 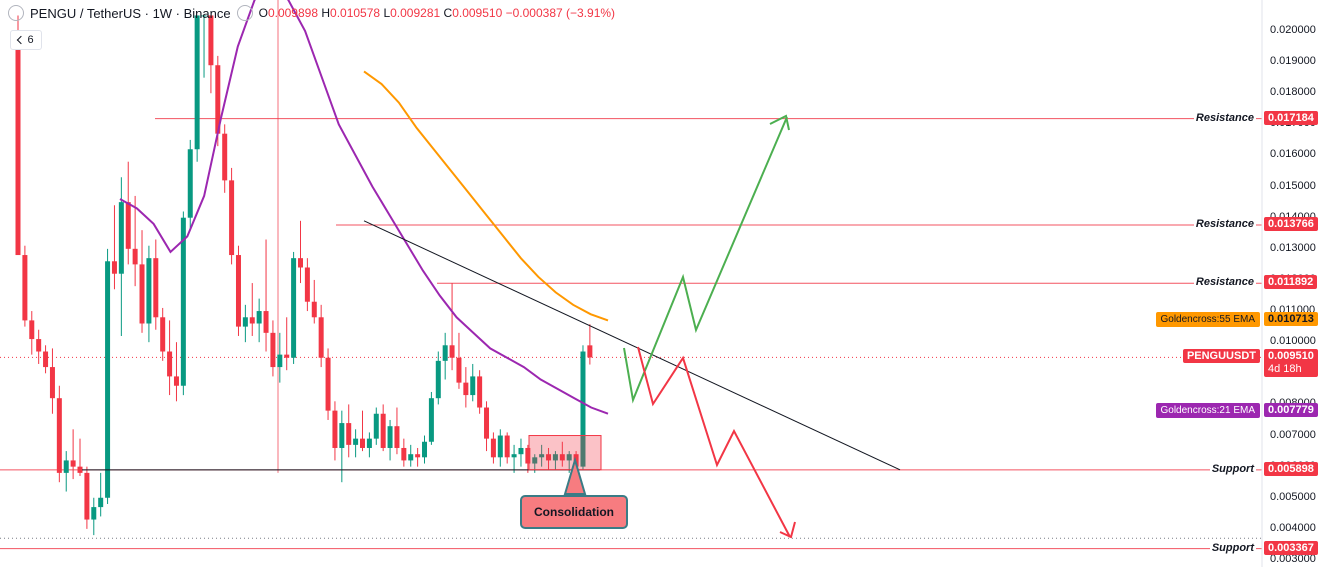 I want to click on consolidation-box, so click(x=565, y=453).